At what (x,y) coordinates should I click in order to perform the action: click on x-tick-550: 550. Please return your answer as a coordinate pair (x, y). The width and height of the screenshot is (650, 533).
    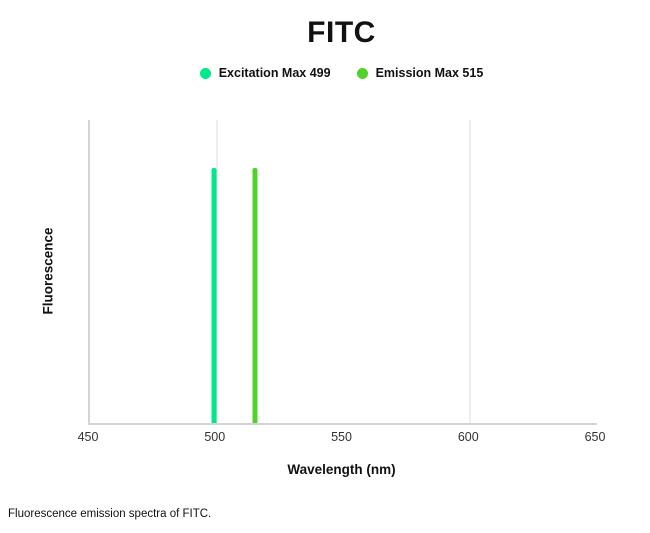
    Looking at the image, I should click on (341, 437).